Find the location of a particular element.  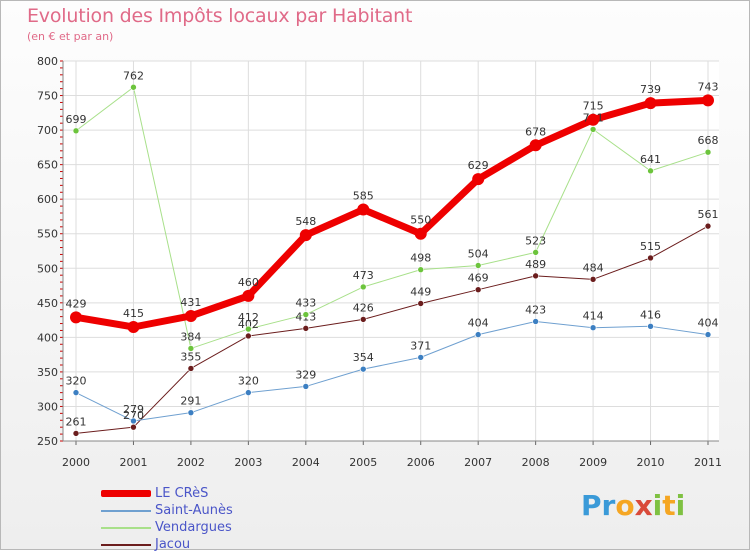

data-label-vendargues-2004: 433 is located at coordinates (305, 303).